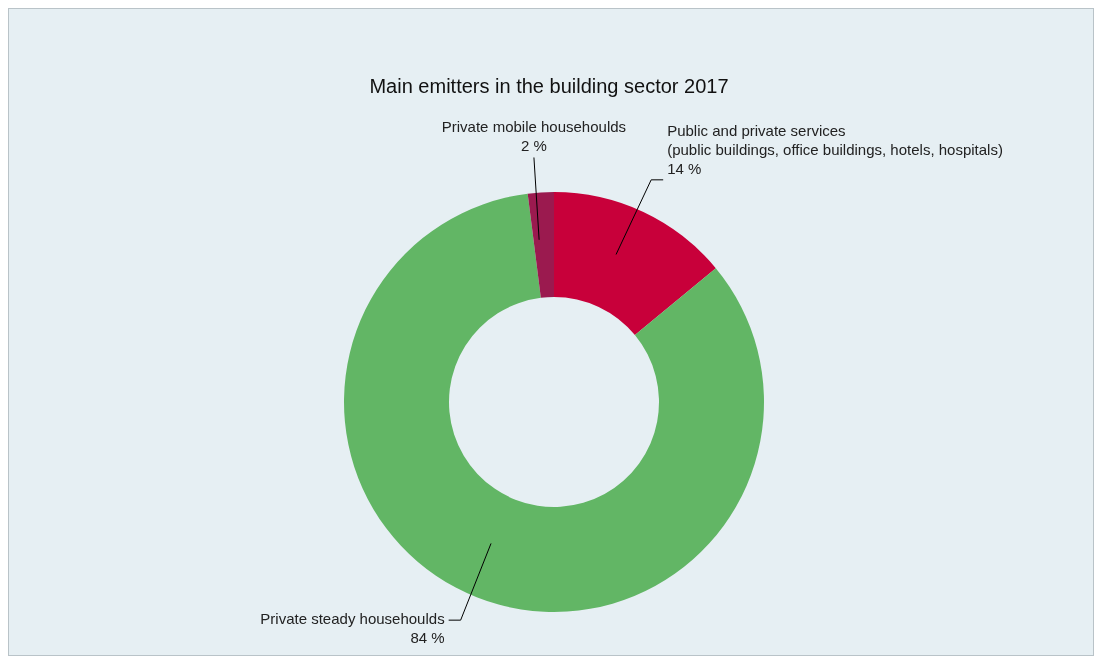 Image resolution: width=1100 pixels, height=662 pixels. I want to click on data-label: 2 %, so click(534, 146).